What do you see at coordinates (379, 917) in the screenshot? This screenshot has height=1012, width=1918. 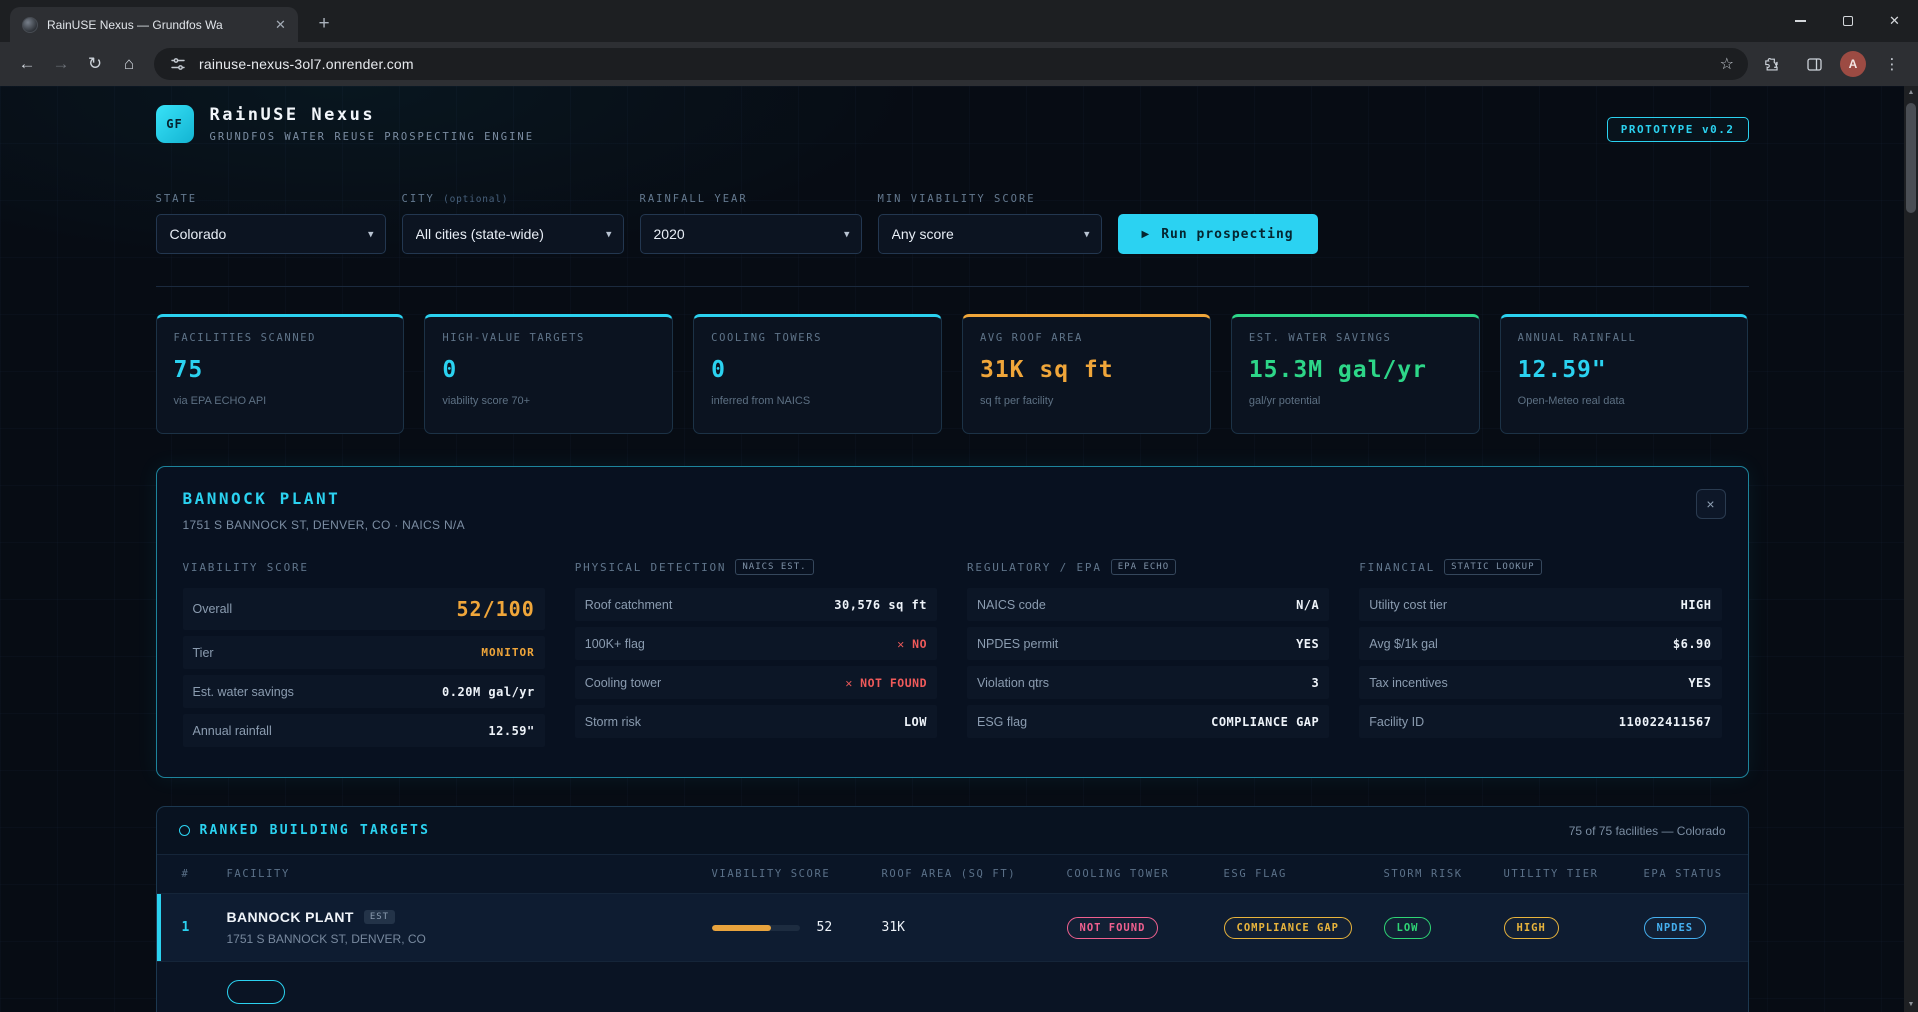 I see `est-badge: EST` at bounding box center [379, 917].